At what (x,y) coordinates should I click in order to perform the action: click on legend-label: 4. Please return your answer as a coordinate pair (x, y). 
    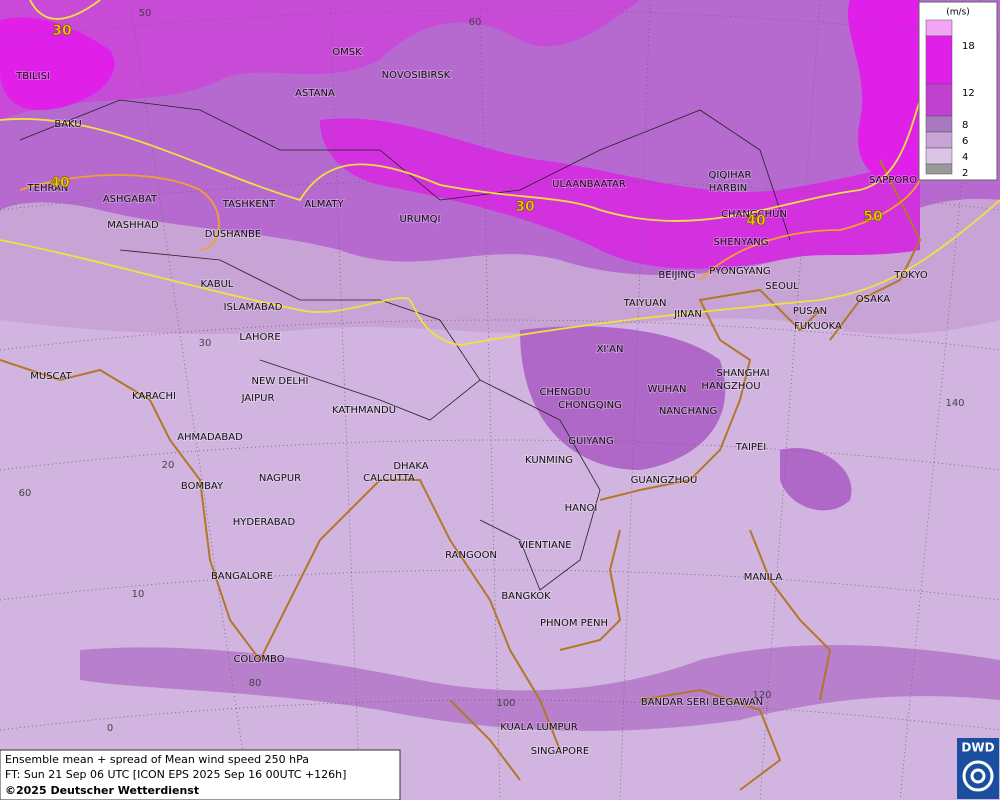
    Looking at the image, I should click on (965, 157).